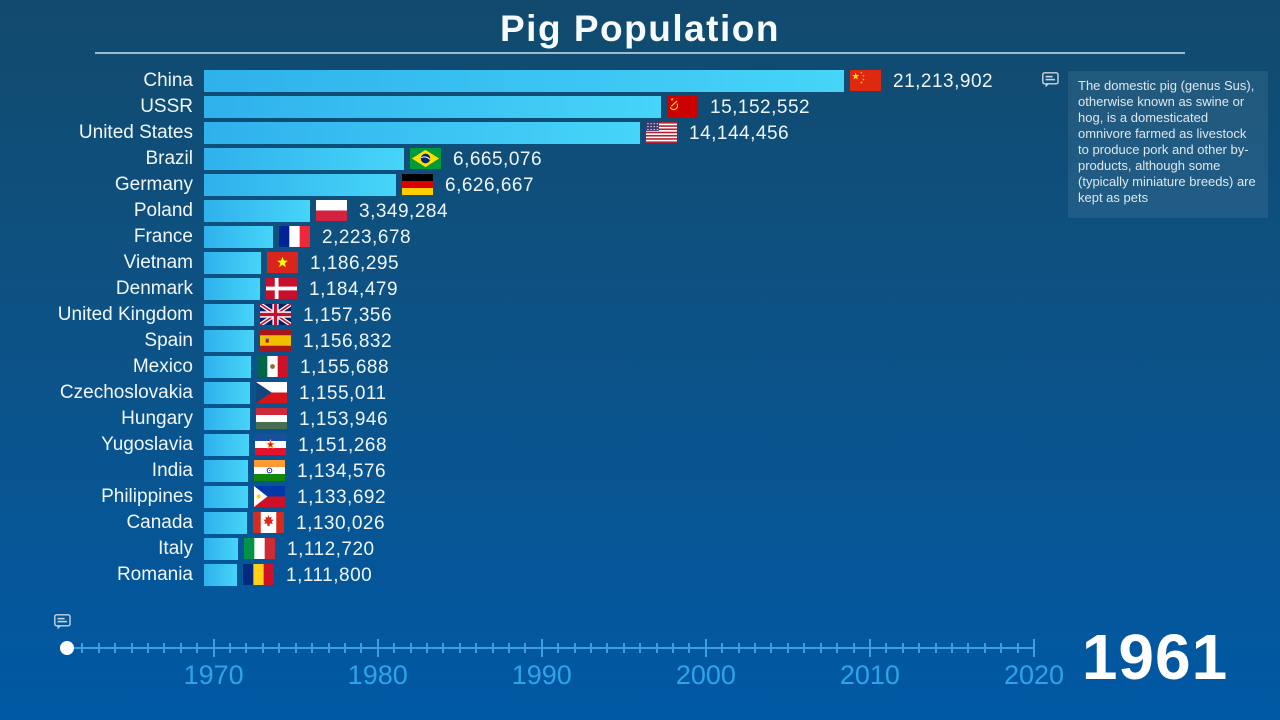  I want to click on timeline-axis, so click(550, 648).